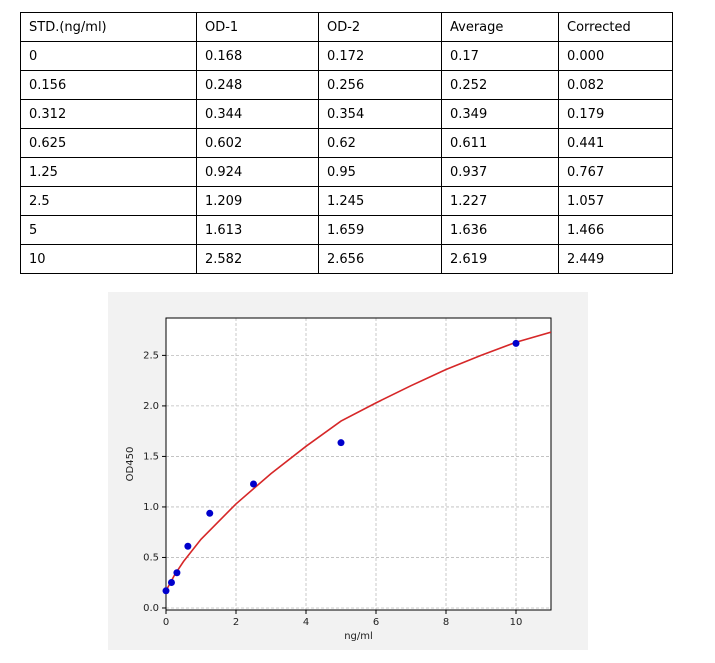 This screenshot has height=663, width=715. Describe the element at coordinates (151, 608) in the screenshot. I see `y-tick-label: 0.0` at that location.